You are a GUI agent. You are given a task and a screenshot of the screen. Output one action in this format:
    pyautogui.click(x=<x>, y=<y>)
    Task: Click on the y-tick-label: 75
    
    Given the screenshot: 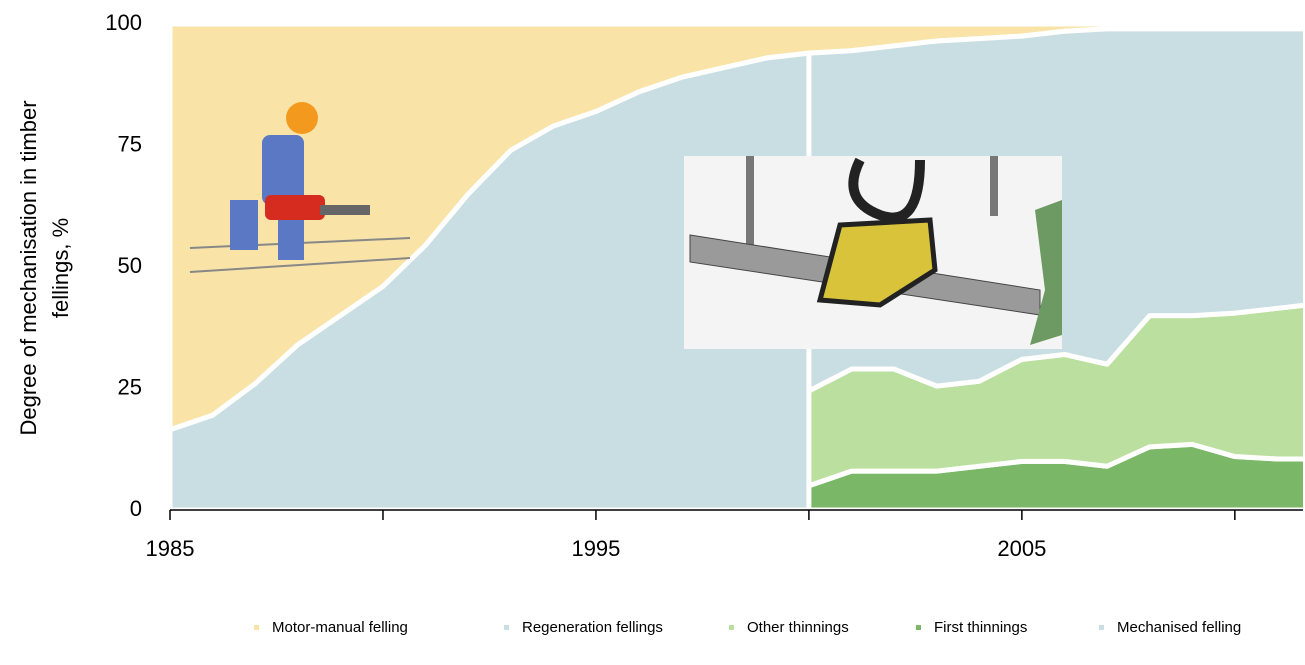 What is the action you would take?
    pyautogui.click(x=130, y=143)
    